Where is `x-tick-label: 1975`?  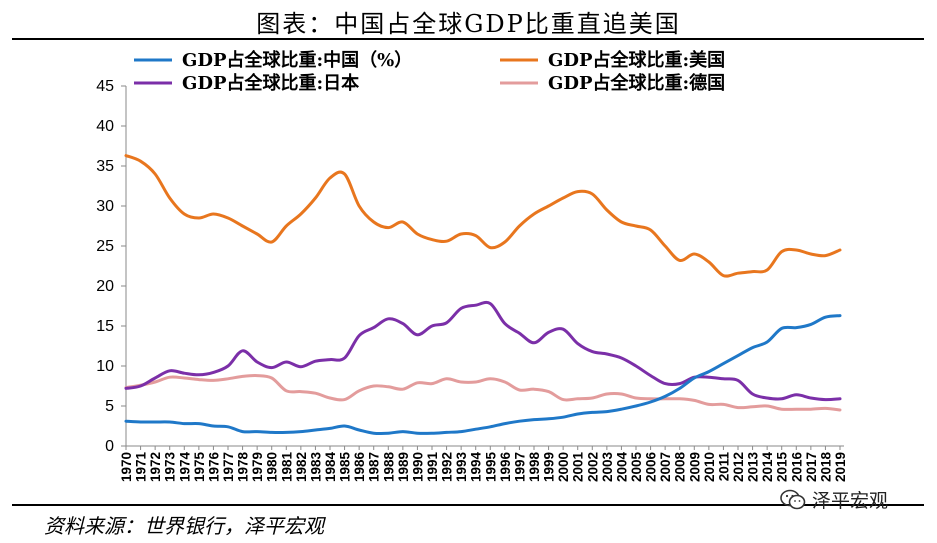 x-tick-label: 1975 is located at coordinates (199, 467).